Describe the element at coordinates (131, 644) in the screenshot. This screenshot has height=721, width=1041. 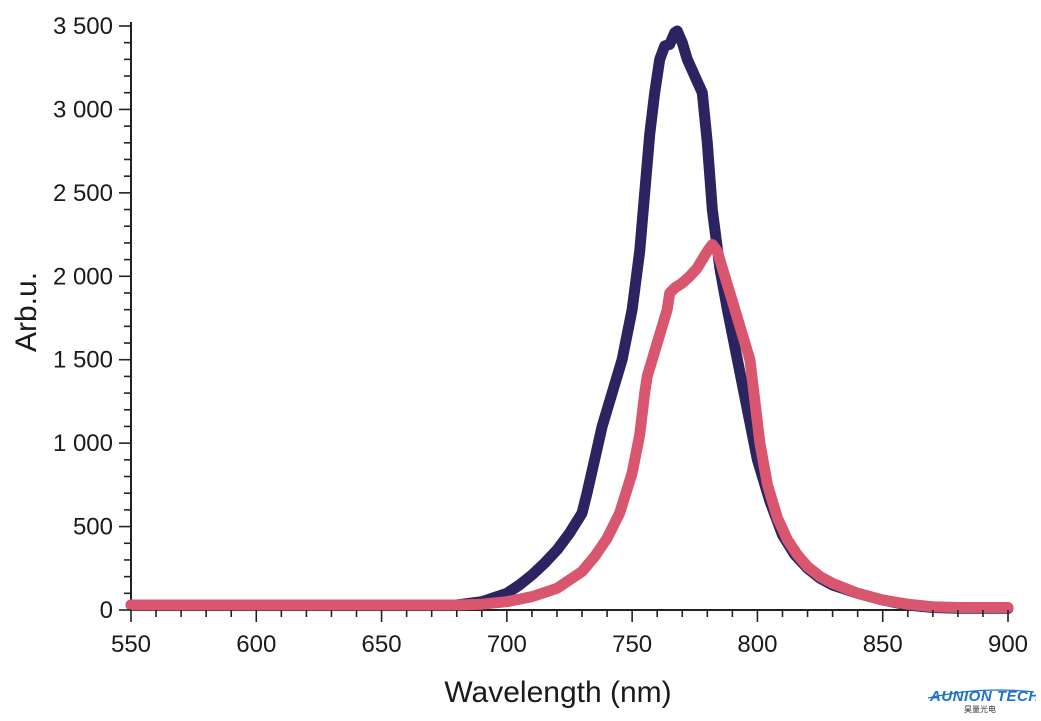
I see `x-tick-label: 550` at that location.